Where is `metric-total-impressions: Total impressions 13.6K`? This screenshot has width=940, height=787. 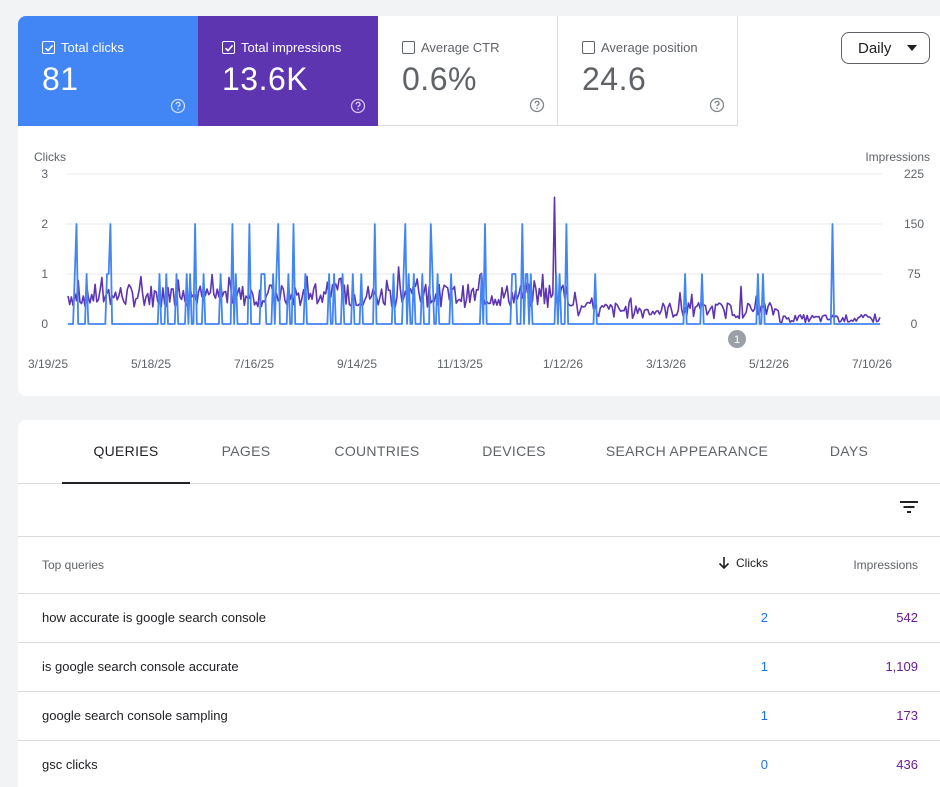
metric-total-impressions: Total impressions 13.6K is located at coordinates (288, 71).